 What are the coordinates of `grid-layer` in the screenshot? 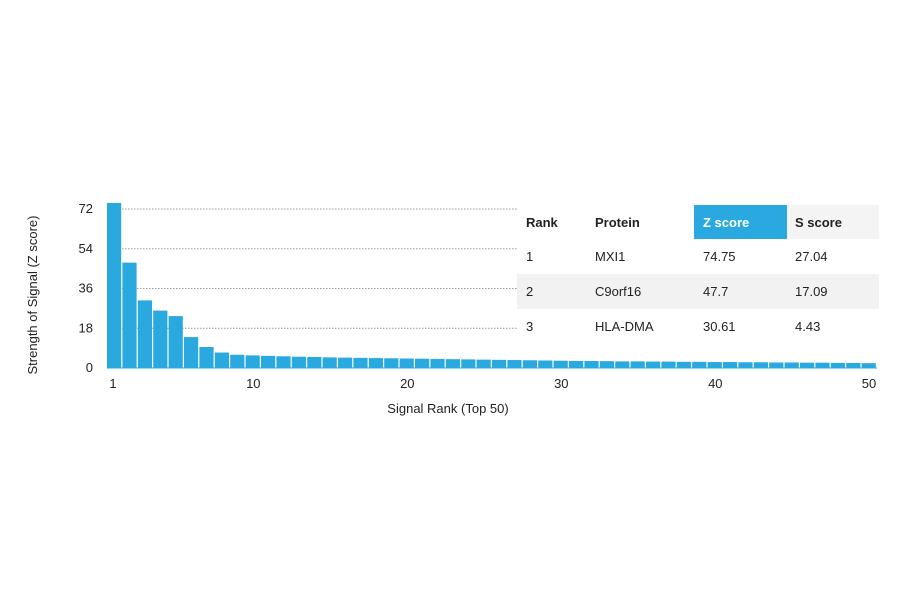 It's located at (312, 268).